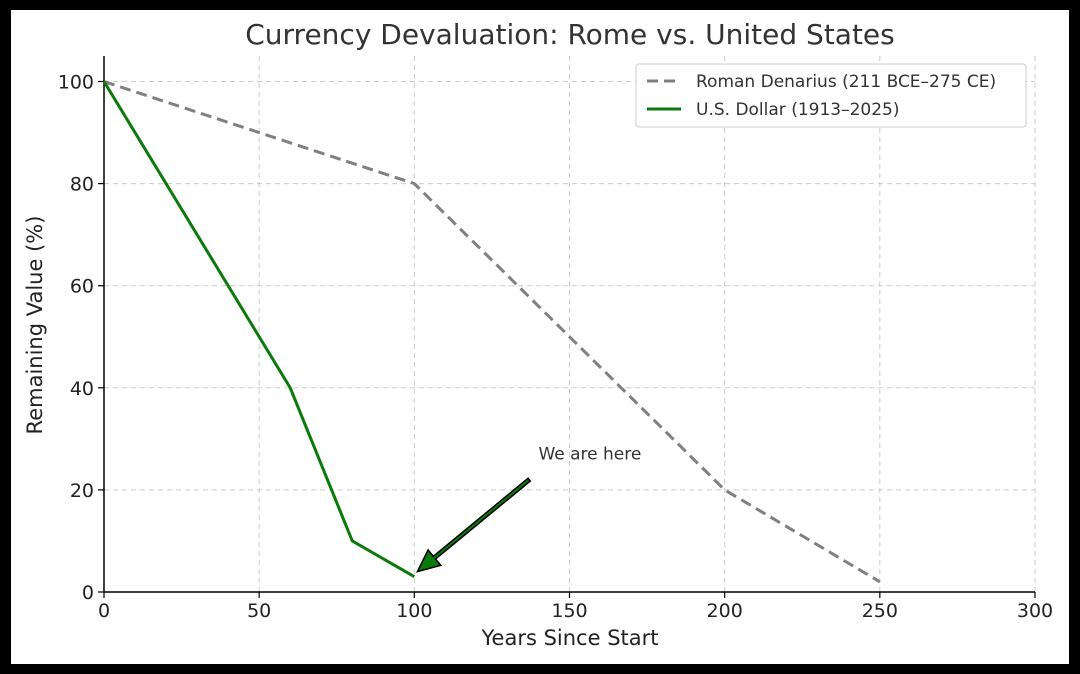 This screenshot has width=1080, height=674. Describe the element at coordinates (570, 638) in the screenshot. I see `x-axis-label: Years Since Start` at that location.